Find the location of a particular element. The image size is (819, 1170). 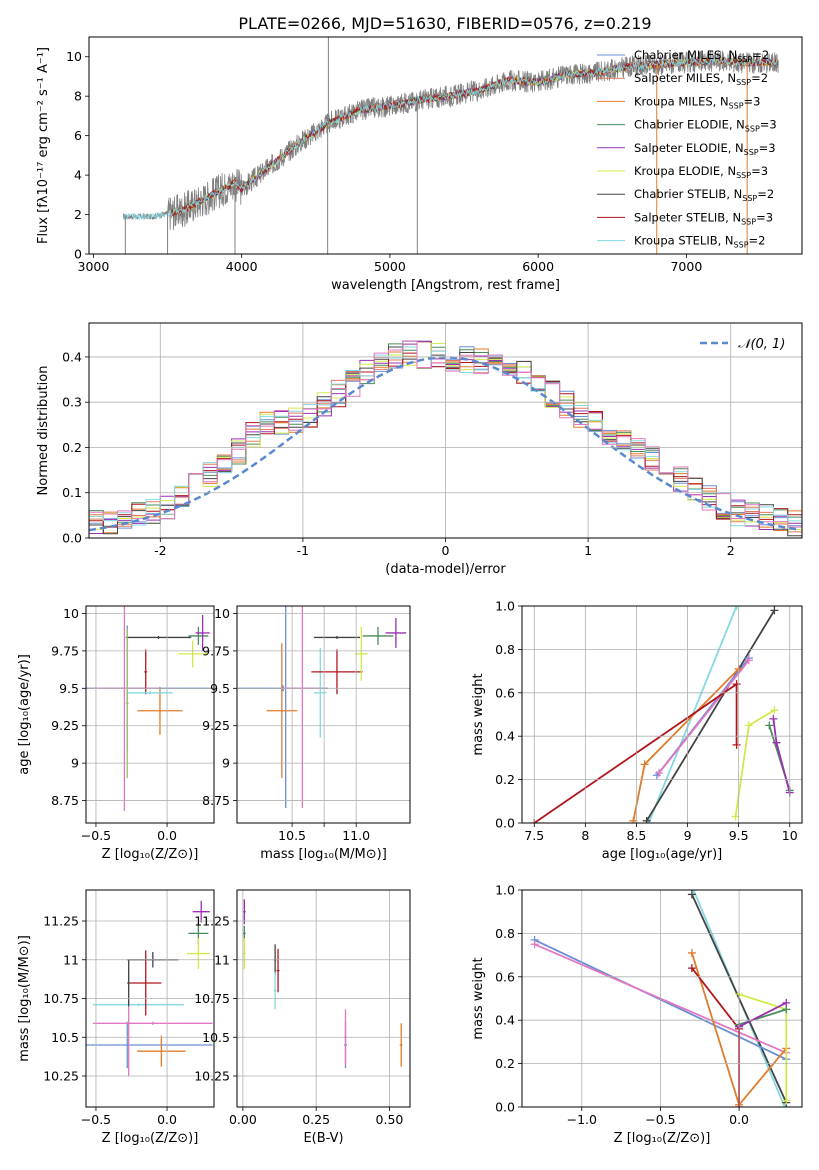

x-axis-label: wavelength [Angstrom, rest frame] is located at coordinates (445, 285).